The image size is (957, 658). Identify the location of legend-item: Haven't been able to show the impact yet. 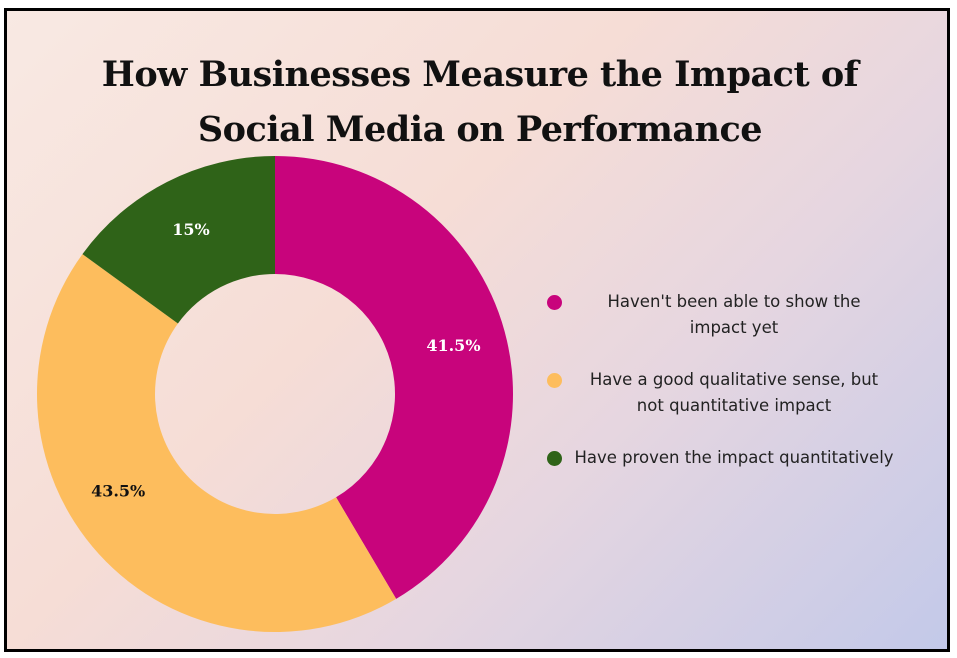
(742, 315).